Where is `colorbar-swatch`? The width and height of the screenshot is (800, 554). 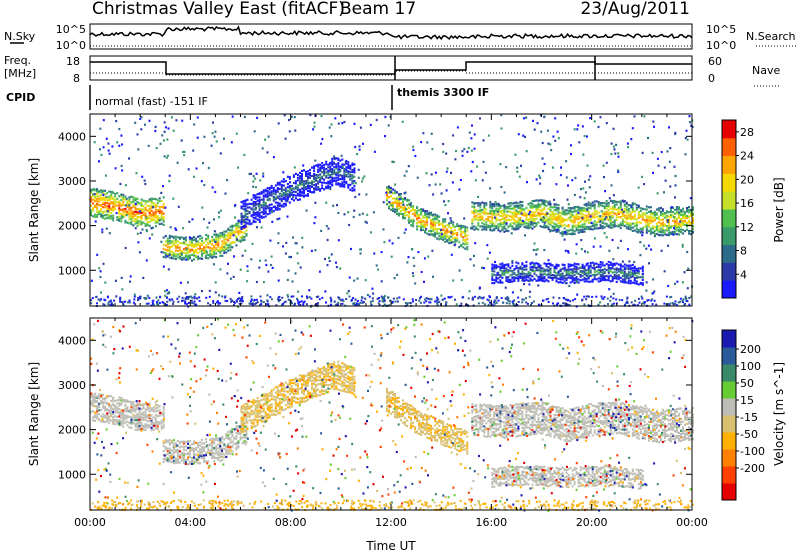 colorbar-swatch is located at coordinates (729, 289).